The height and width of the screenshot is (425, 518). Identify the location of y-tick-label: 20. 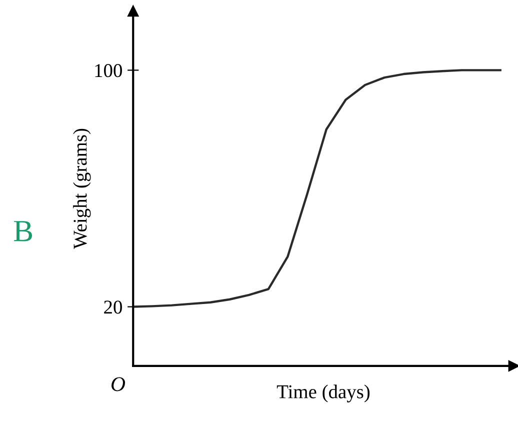
(113, 307).